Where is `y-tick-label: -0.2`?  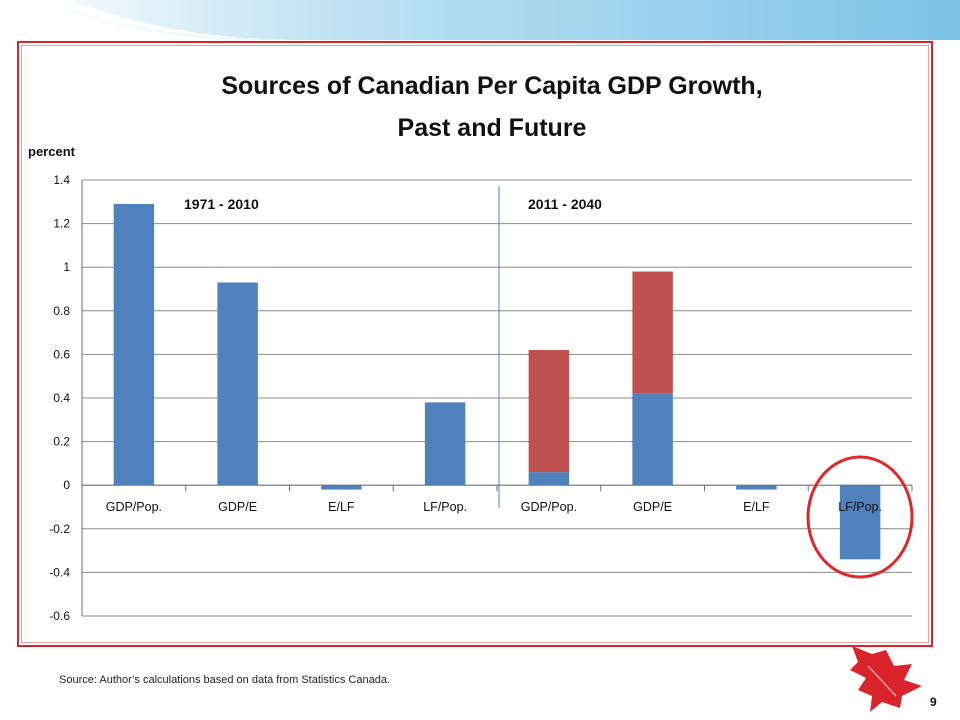 y-tick-label: -0.2 is located at coordinates (59, 529).